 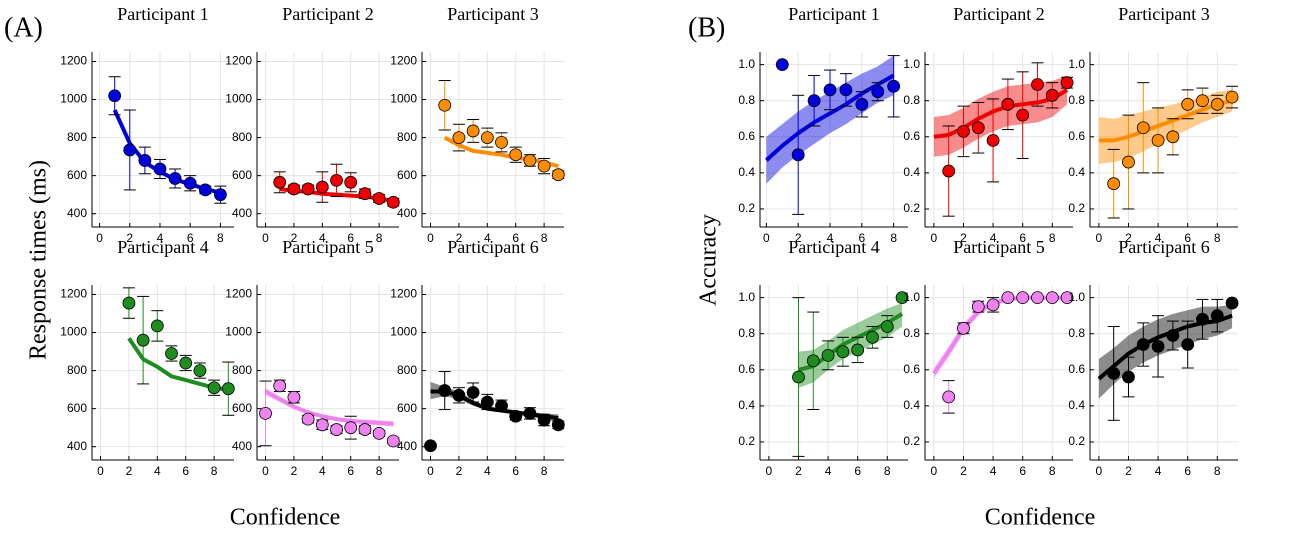 What do you see at coordinates (1163, 247) in the screenshot?
I see `subplot-title: Participant 6` at bounding box center [1163, 247].